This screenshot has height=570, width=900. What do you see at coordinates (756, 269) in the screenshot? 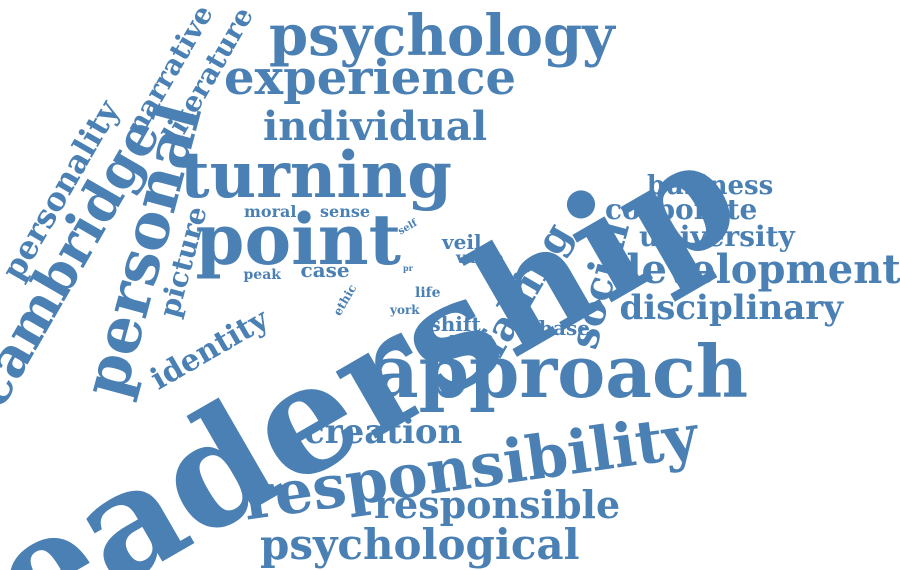
I see `word-development: development` at bounding box center [756, 269].